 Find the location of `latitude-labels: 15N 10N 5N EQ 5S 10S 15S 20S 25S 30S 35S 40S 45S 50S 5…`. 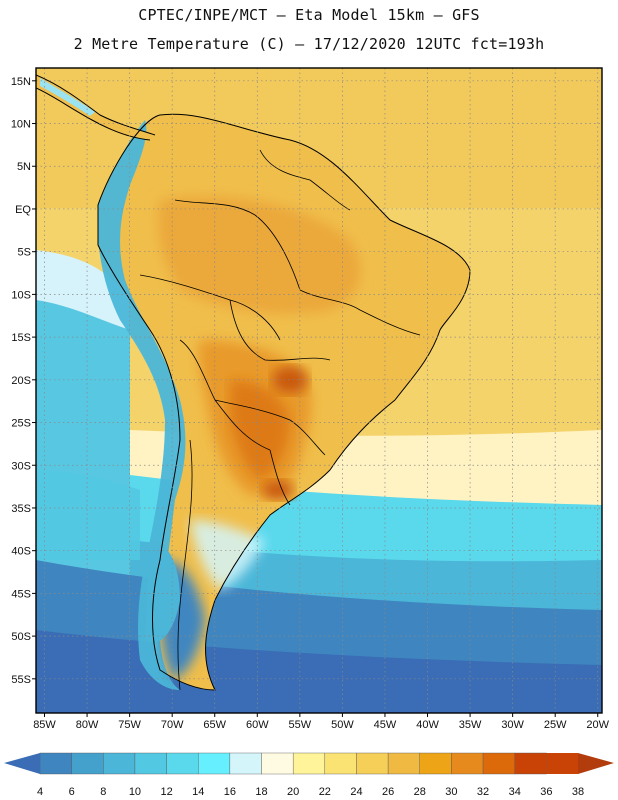

latitude-labels: 15N 10N 5N EQ 5S 10S 15S 20S 25S 30S 35S 40S 45S 50S 5… is located at coordinates (21, 381).